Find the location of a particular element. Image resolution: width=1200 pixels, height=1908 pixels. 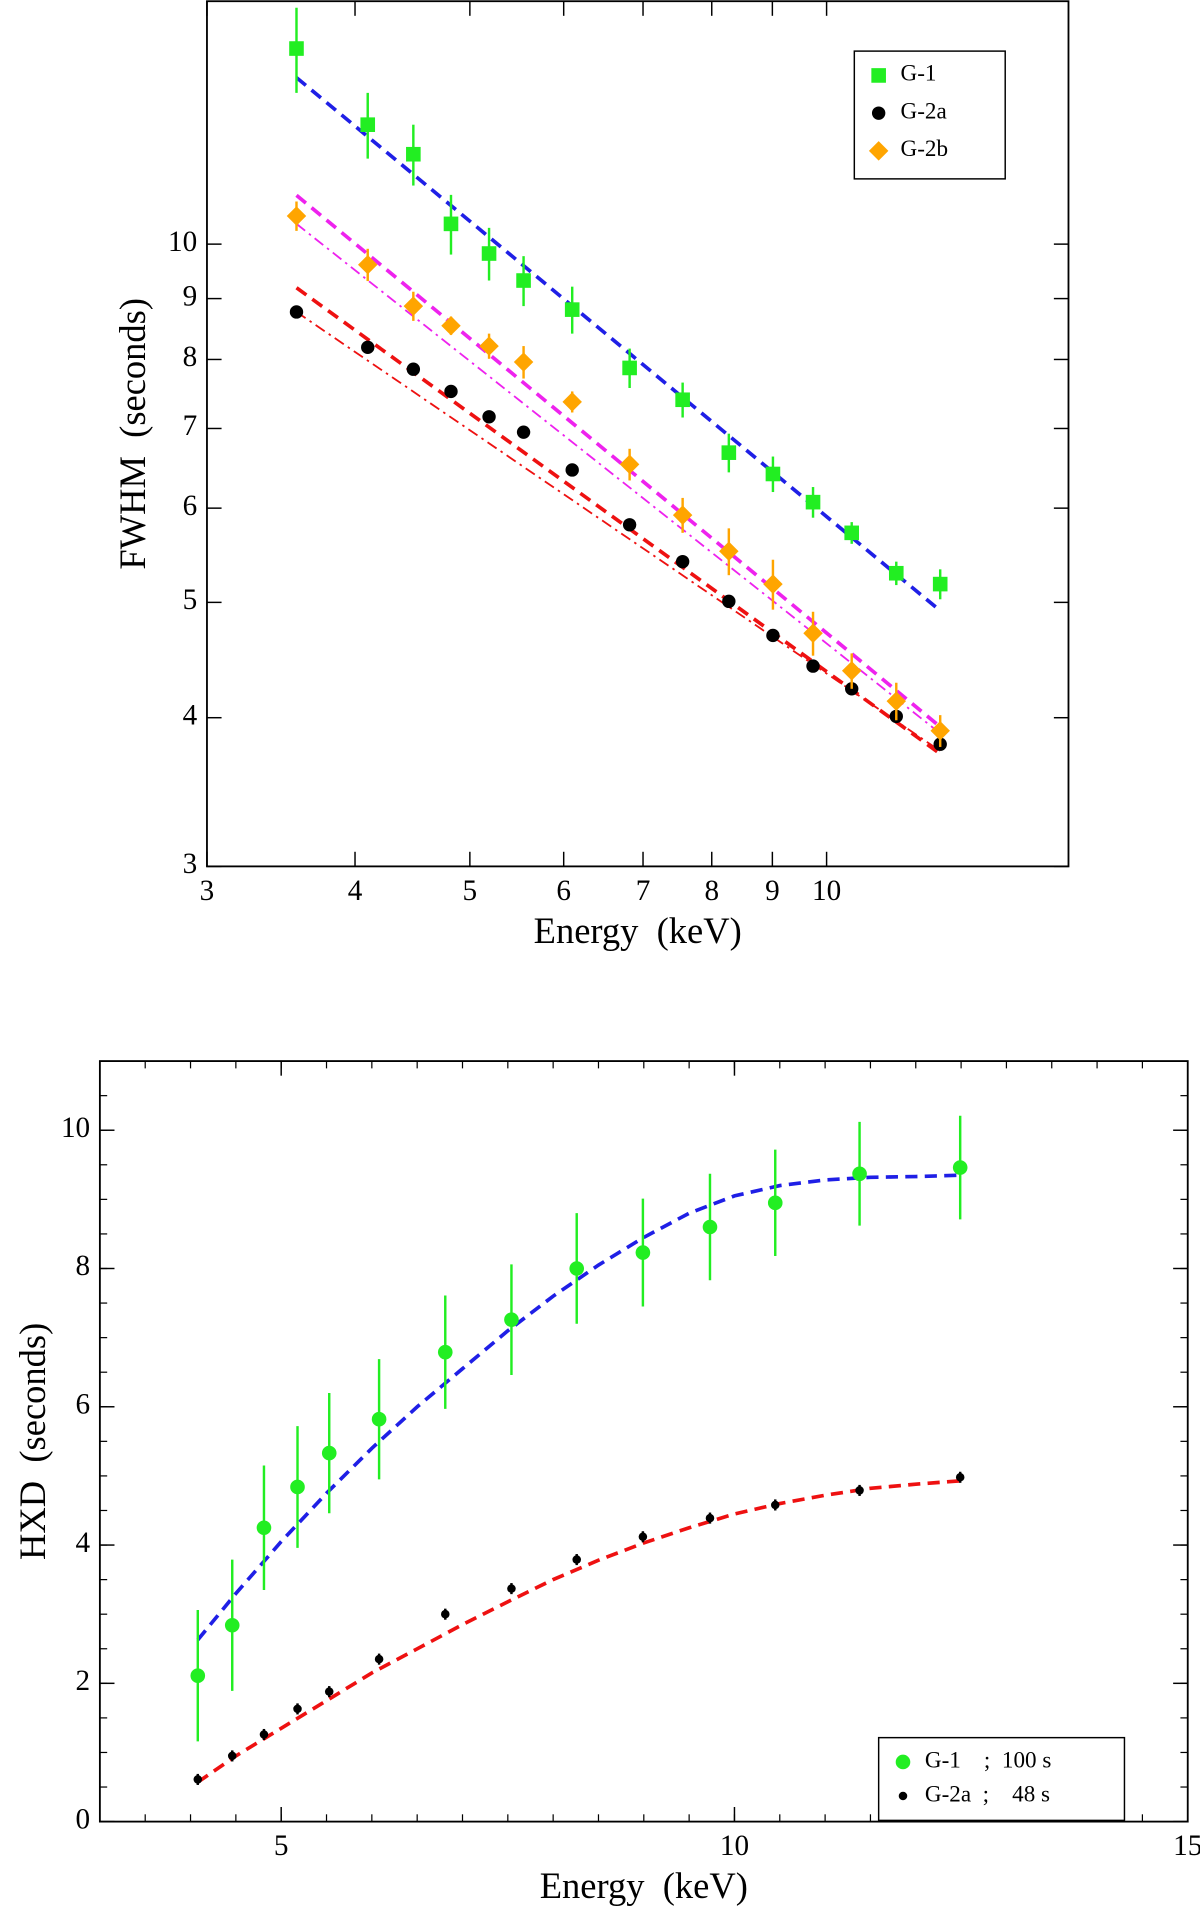

legend: G-1 ; 100 s G-2a ; 48 s is located at coordinates (1001, 1779).